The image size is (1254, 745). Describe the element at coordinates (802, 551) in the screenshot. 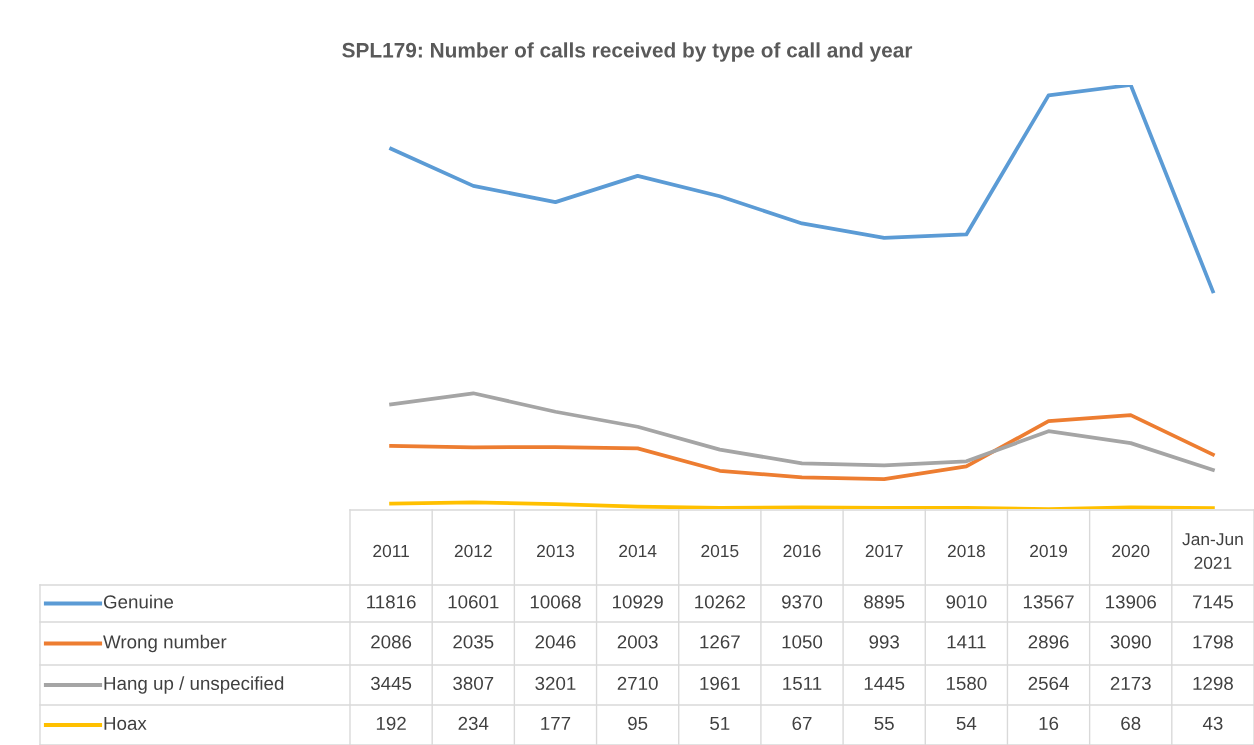

I see `x-tick-label: 2016` at that location.